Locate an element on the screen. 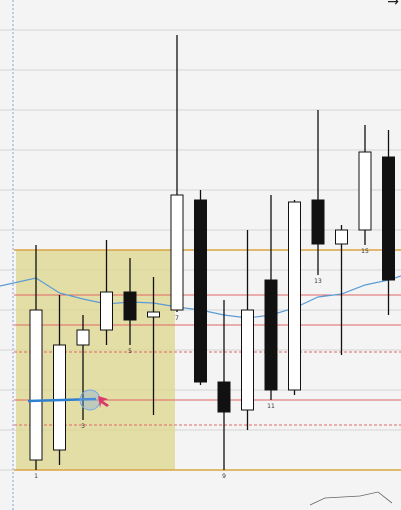 The height and width of the screenshot is (510, 401). candle-number-label: 7 is located at coordinates (177, 318).